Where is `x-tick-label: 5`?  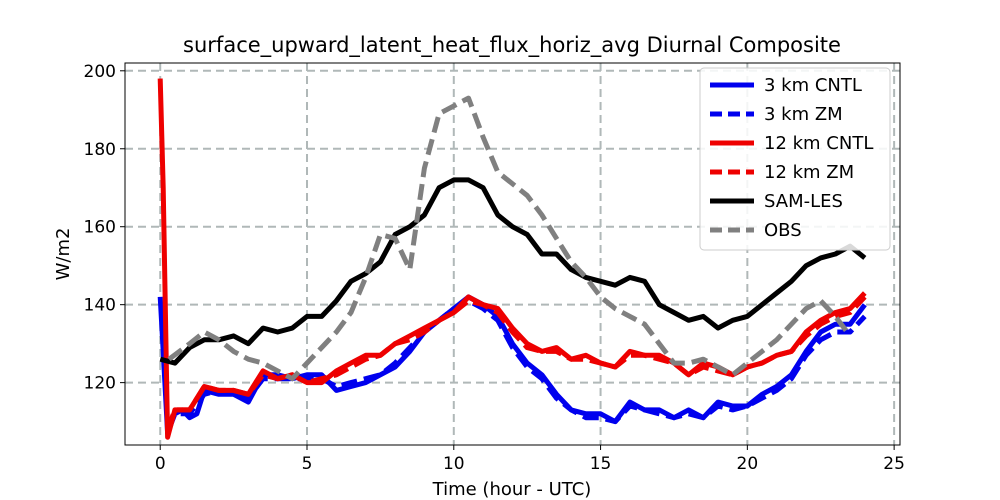 x-tick-label: 5 is located at coordinates (307, 464).